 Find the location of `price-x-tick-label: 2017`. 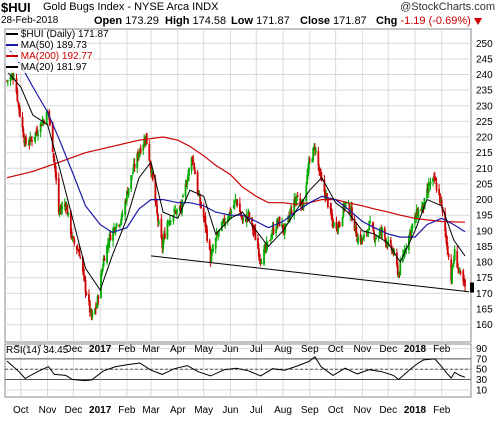

price-x-tick-label: 2017 is located at coordinates (100, 349).